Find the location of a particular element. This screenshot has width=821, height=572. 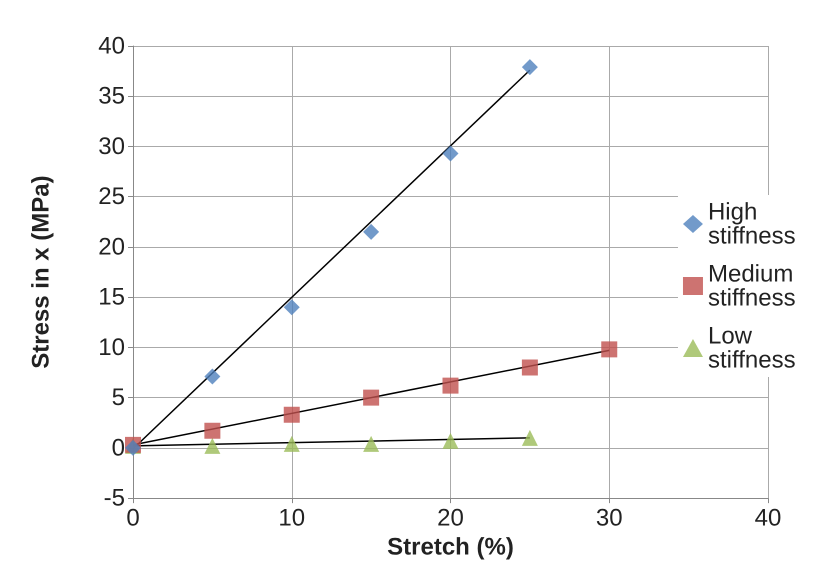

x-axis-title: Stretch (%) is located at coordinates (450, 547).